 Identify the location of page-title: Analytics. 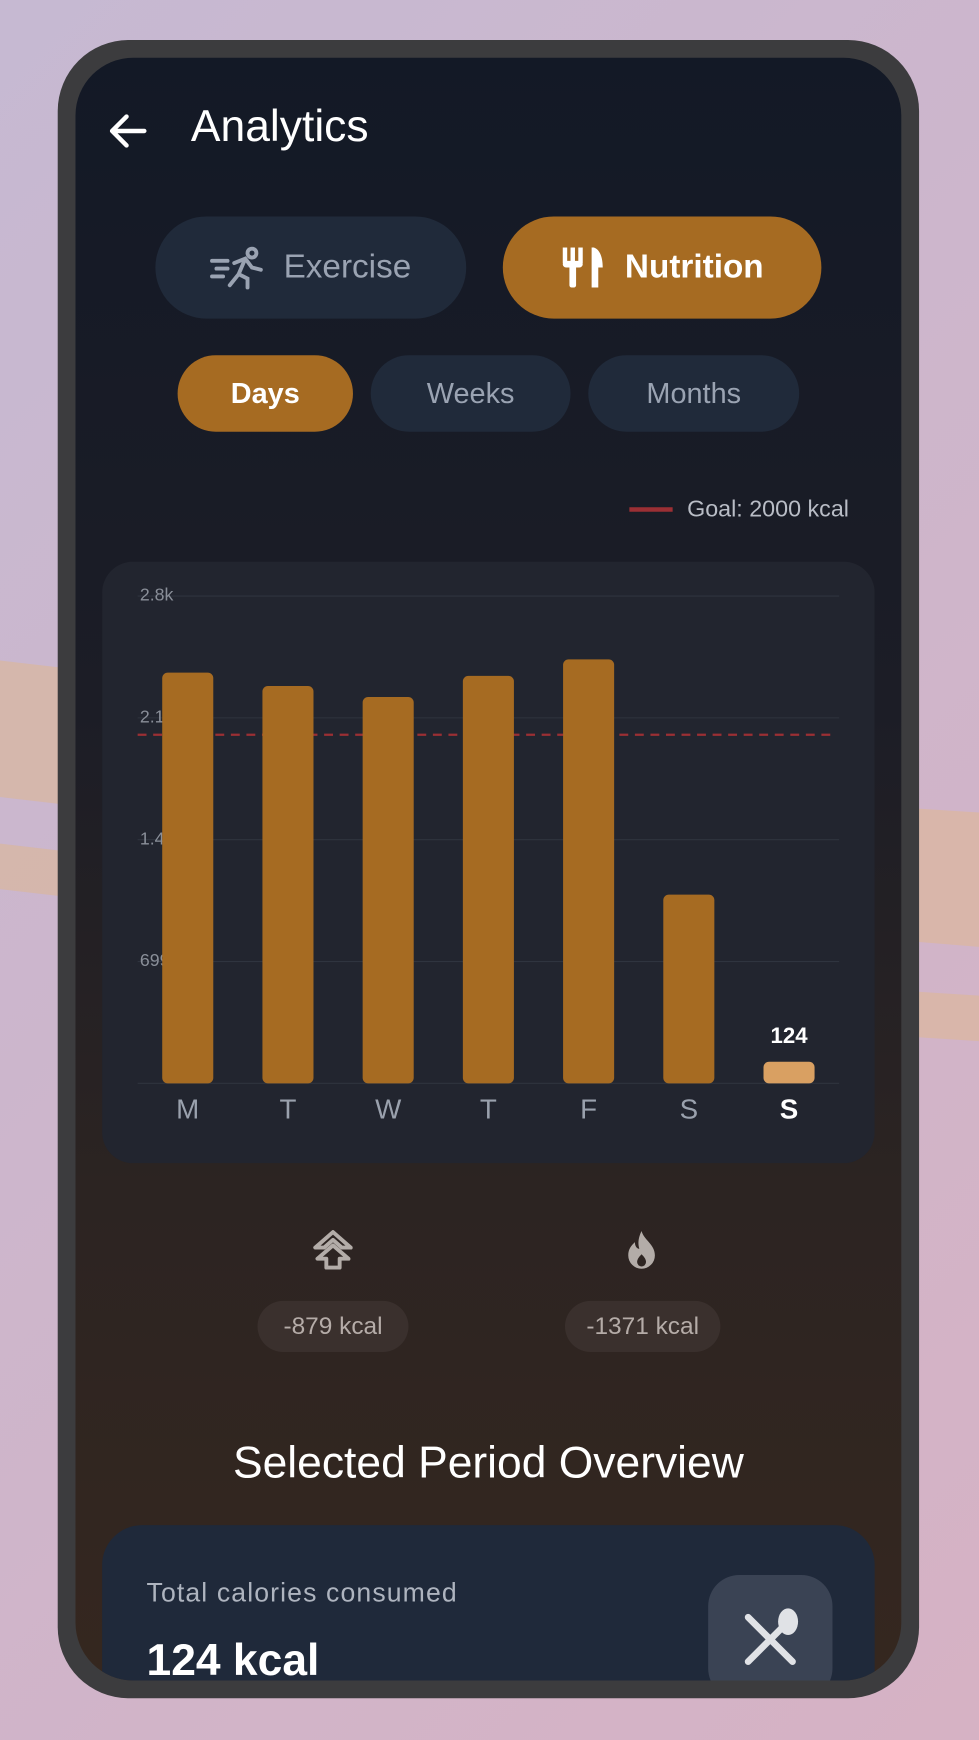
(279, 126).